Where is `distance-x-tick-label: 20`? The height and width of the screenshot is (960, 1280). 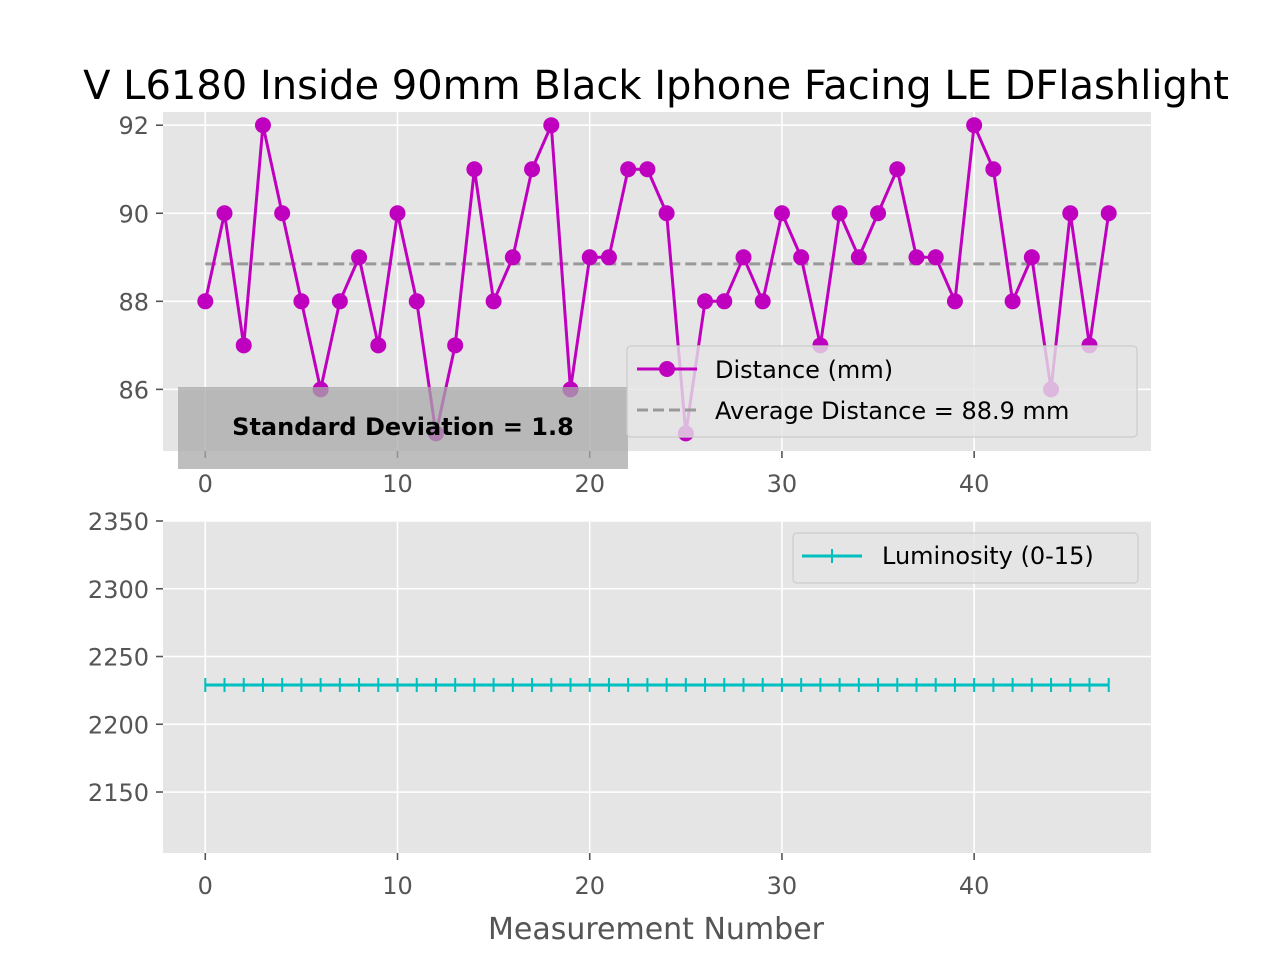 distance-x-tick-label: 20 is located at coordinates (589, 484).